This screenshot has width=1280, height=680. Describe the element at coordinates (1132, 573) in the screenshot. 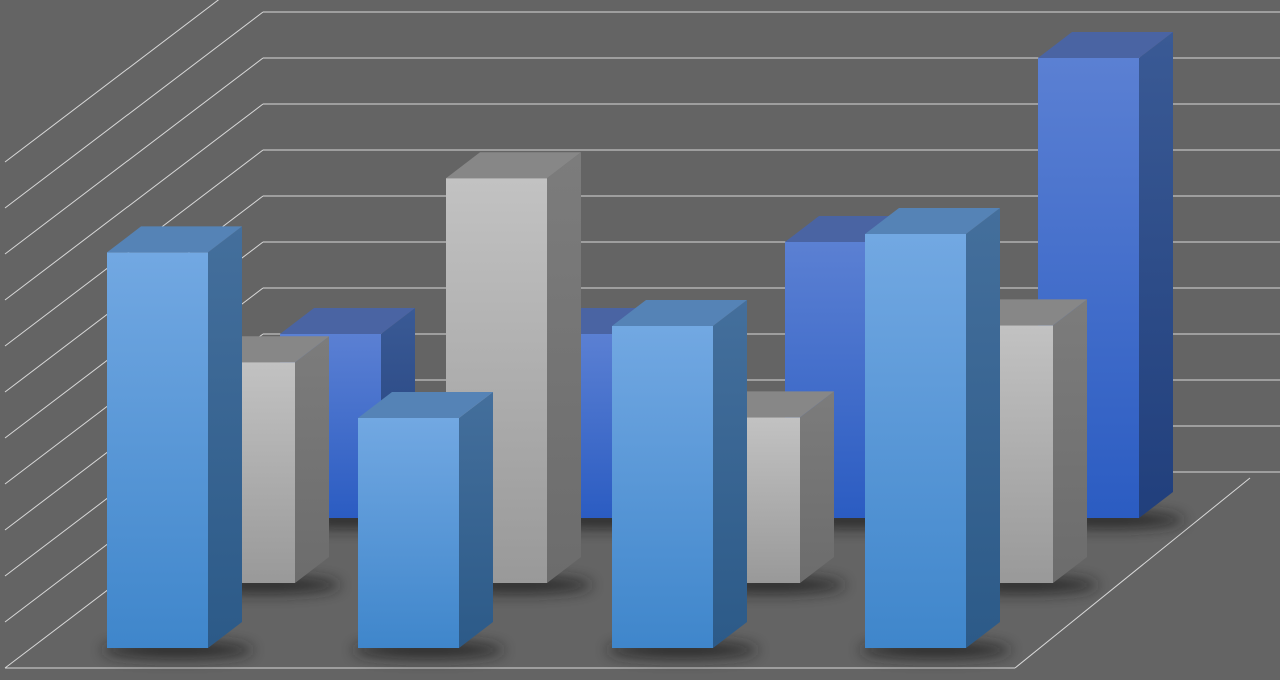

I see `floor-right-edge` at that location.